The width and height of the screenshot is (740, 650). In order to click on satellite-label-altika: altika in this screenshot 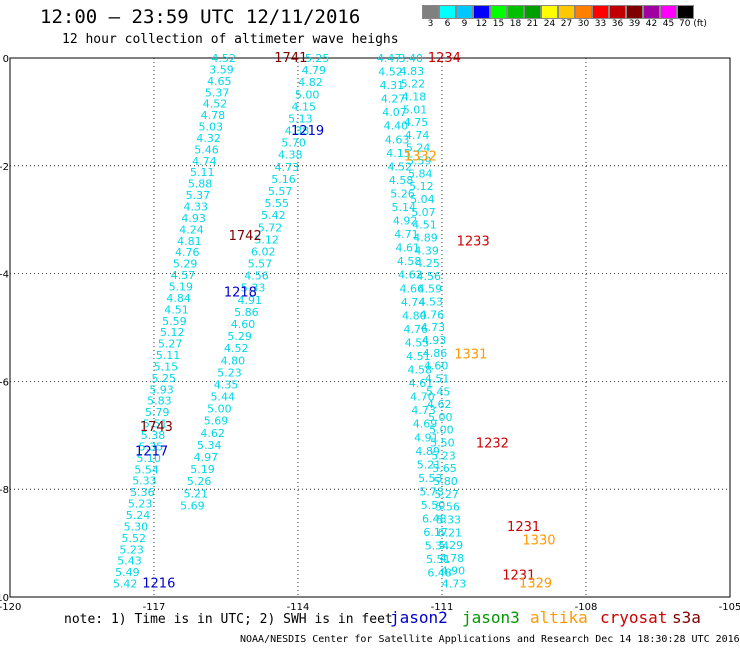, I will do `click(559, 617)`.